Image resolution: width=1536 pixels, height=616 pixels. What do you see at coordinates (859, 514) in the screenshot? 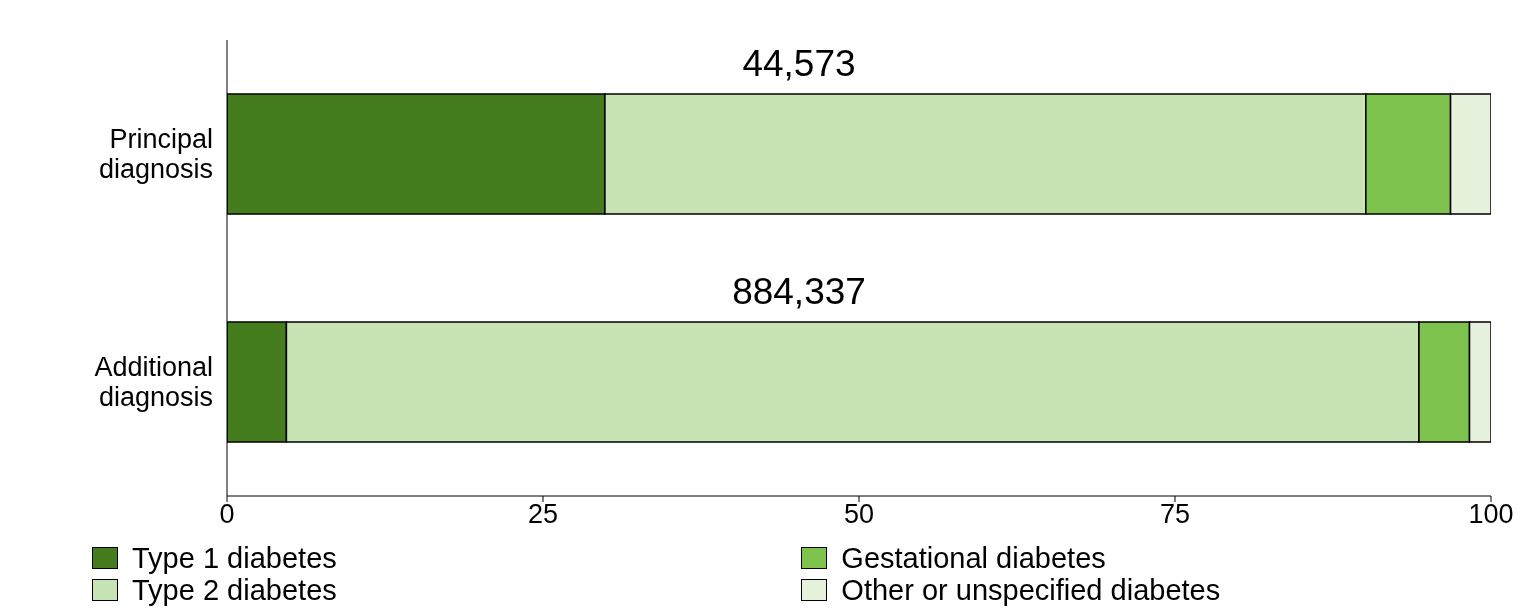
I see `x-tick-label: 50` at bounding box center [859, 514].